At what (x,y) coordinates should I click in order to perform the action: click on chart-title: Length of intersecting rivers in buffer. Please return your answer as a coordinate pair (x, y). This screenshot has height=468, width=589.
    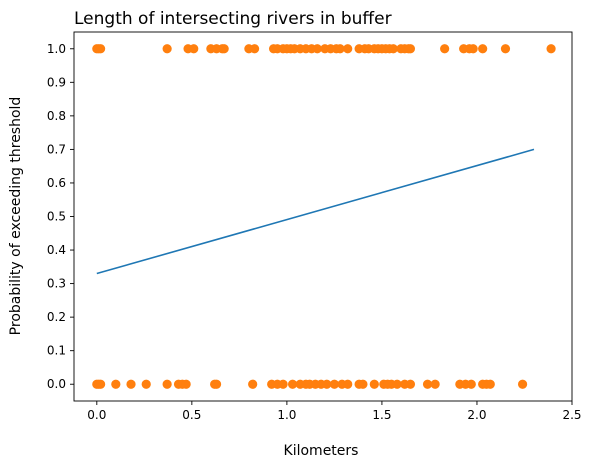
    Looking at the image, I should click on (233, 19).